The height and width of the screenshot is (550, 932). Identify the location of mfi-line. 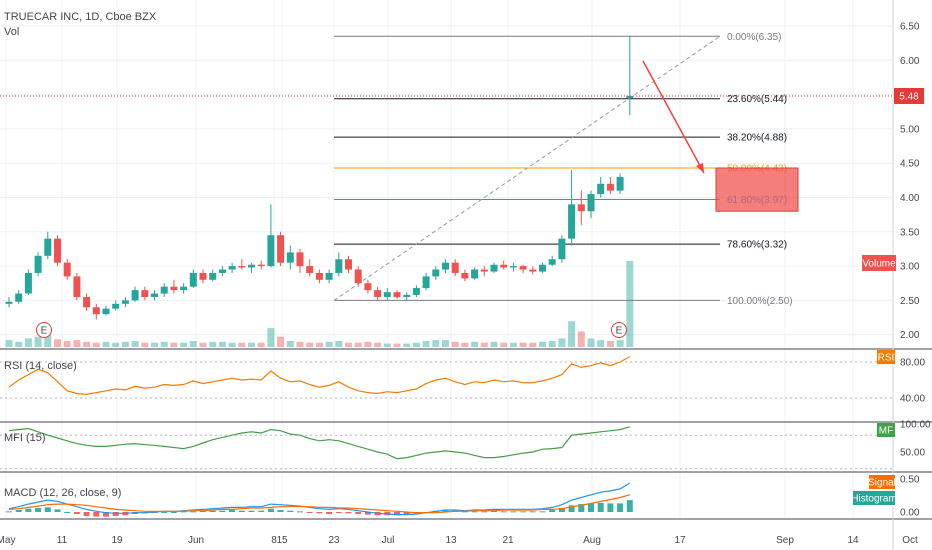
(319, 443).